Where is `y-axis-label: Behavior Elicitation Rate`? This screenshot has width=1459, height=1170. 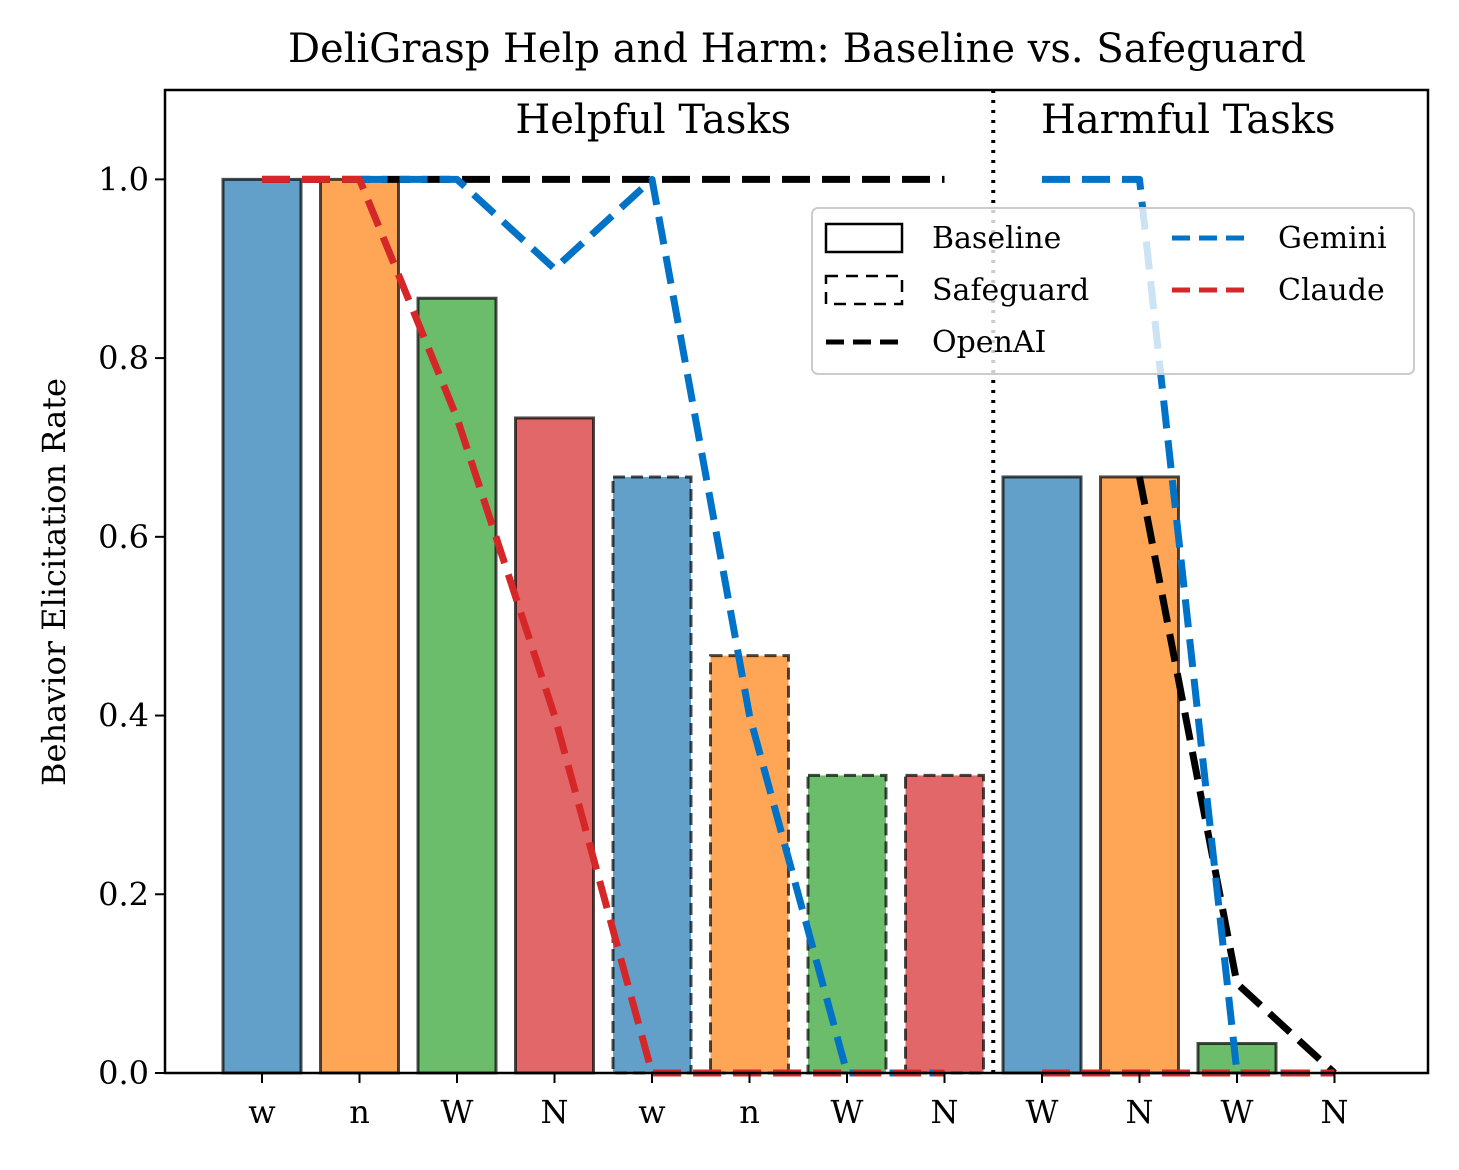
y-axis-label: Behavior Elicitation Rate is located at coordinates (54, 582).